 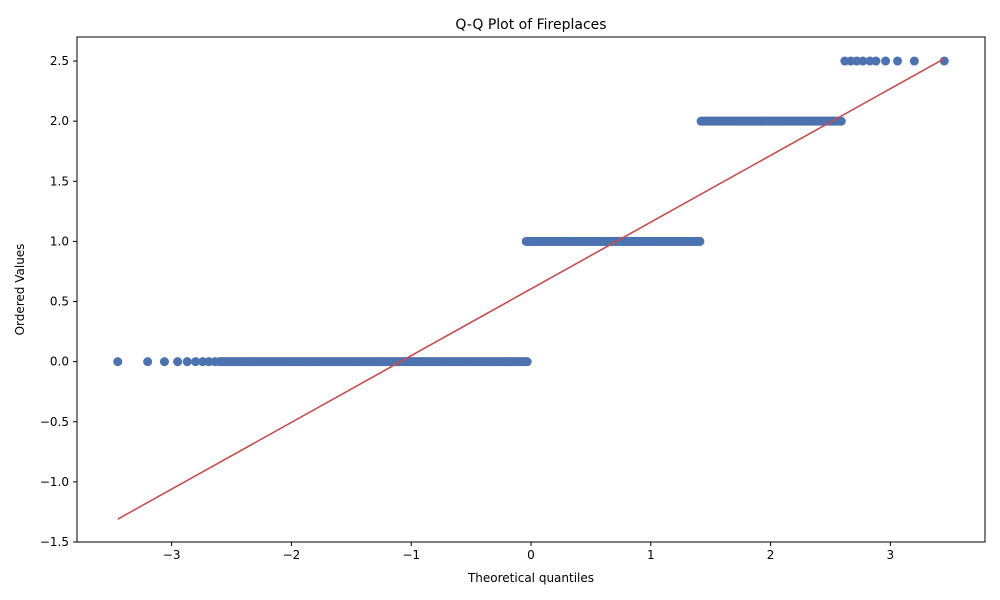 I want to click on y-axis-label: Ordered Values, so click(x=20, y=290).